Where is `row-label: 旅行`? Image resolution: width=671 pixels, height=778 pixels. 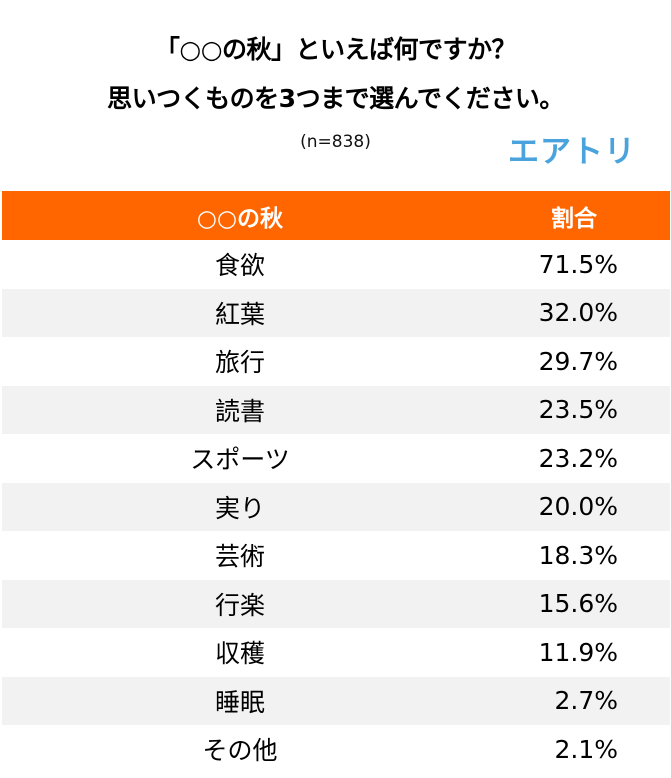
row-label: 旅行 is located at coordinates (239, 363).